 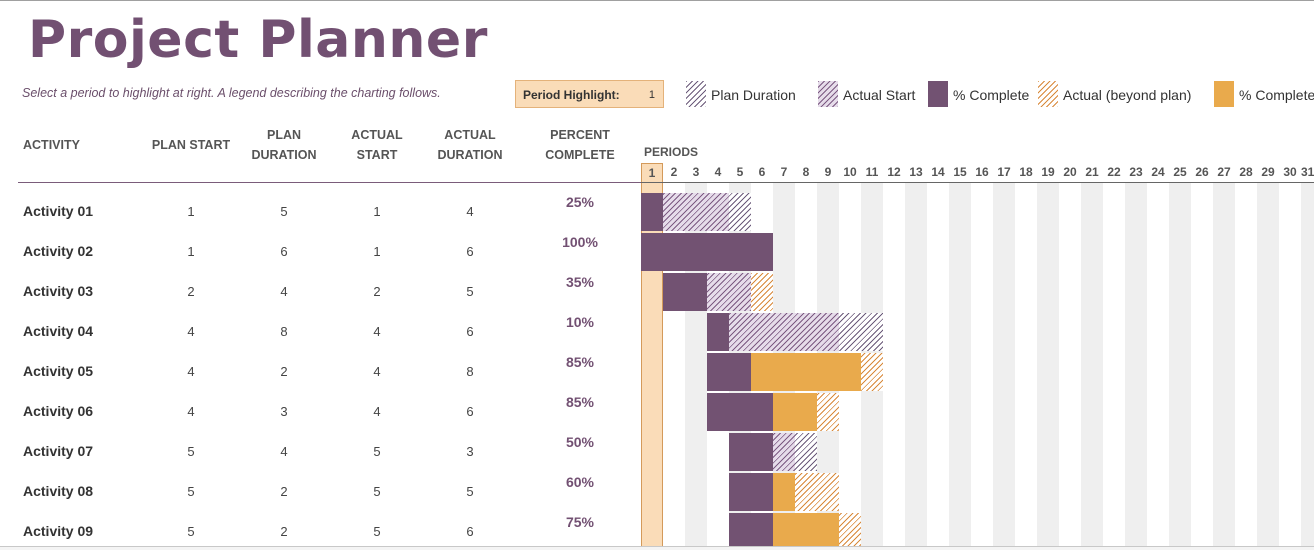 What do you see at coordinates (1092, 172) in the screenshot?
I see `period-number-21: 21` at bounding box center [1092, 172].